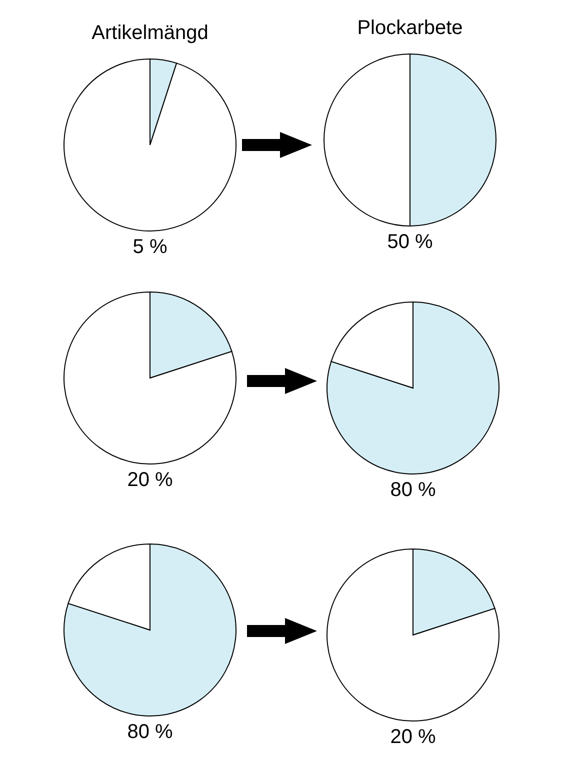 Image resolution: width=577 pixels, height=780 pixels. What do you see at coordinates (150, 33) in the screenshot?
I see `chart-title: Artikelmängd` at bounding box center [150, 33].